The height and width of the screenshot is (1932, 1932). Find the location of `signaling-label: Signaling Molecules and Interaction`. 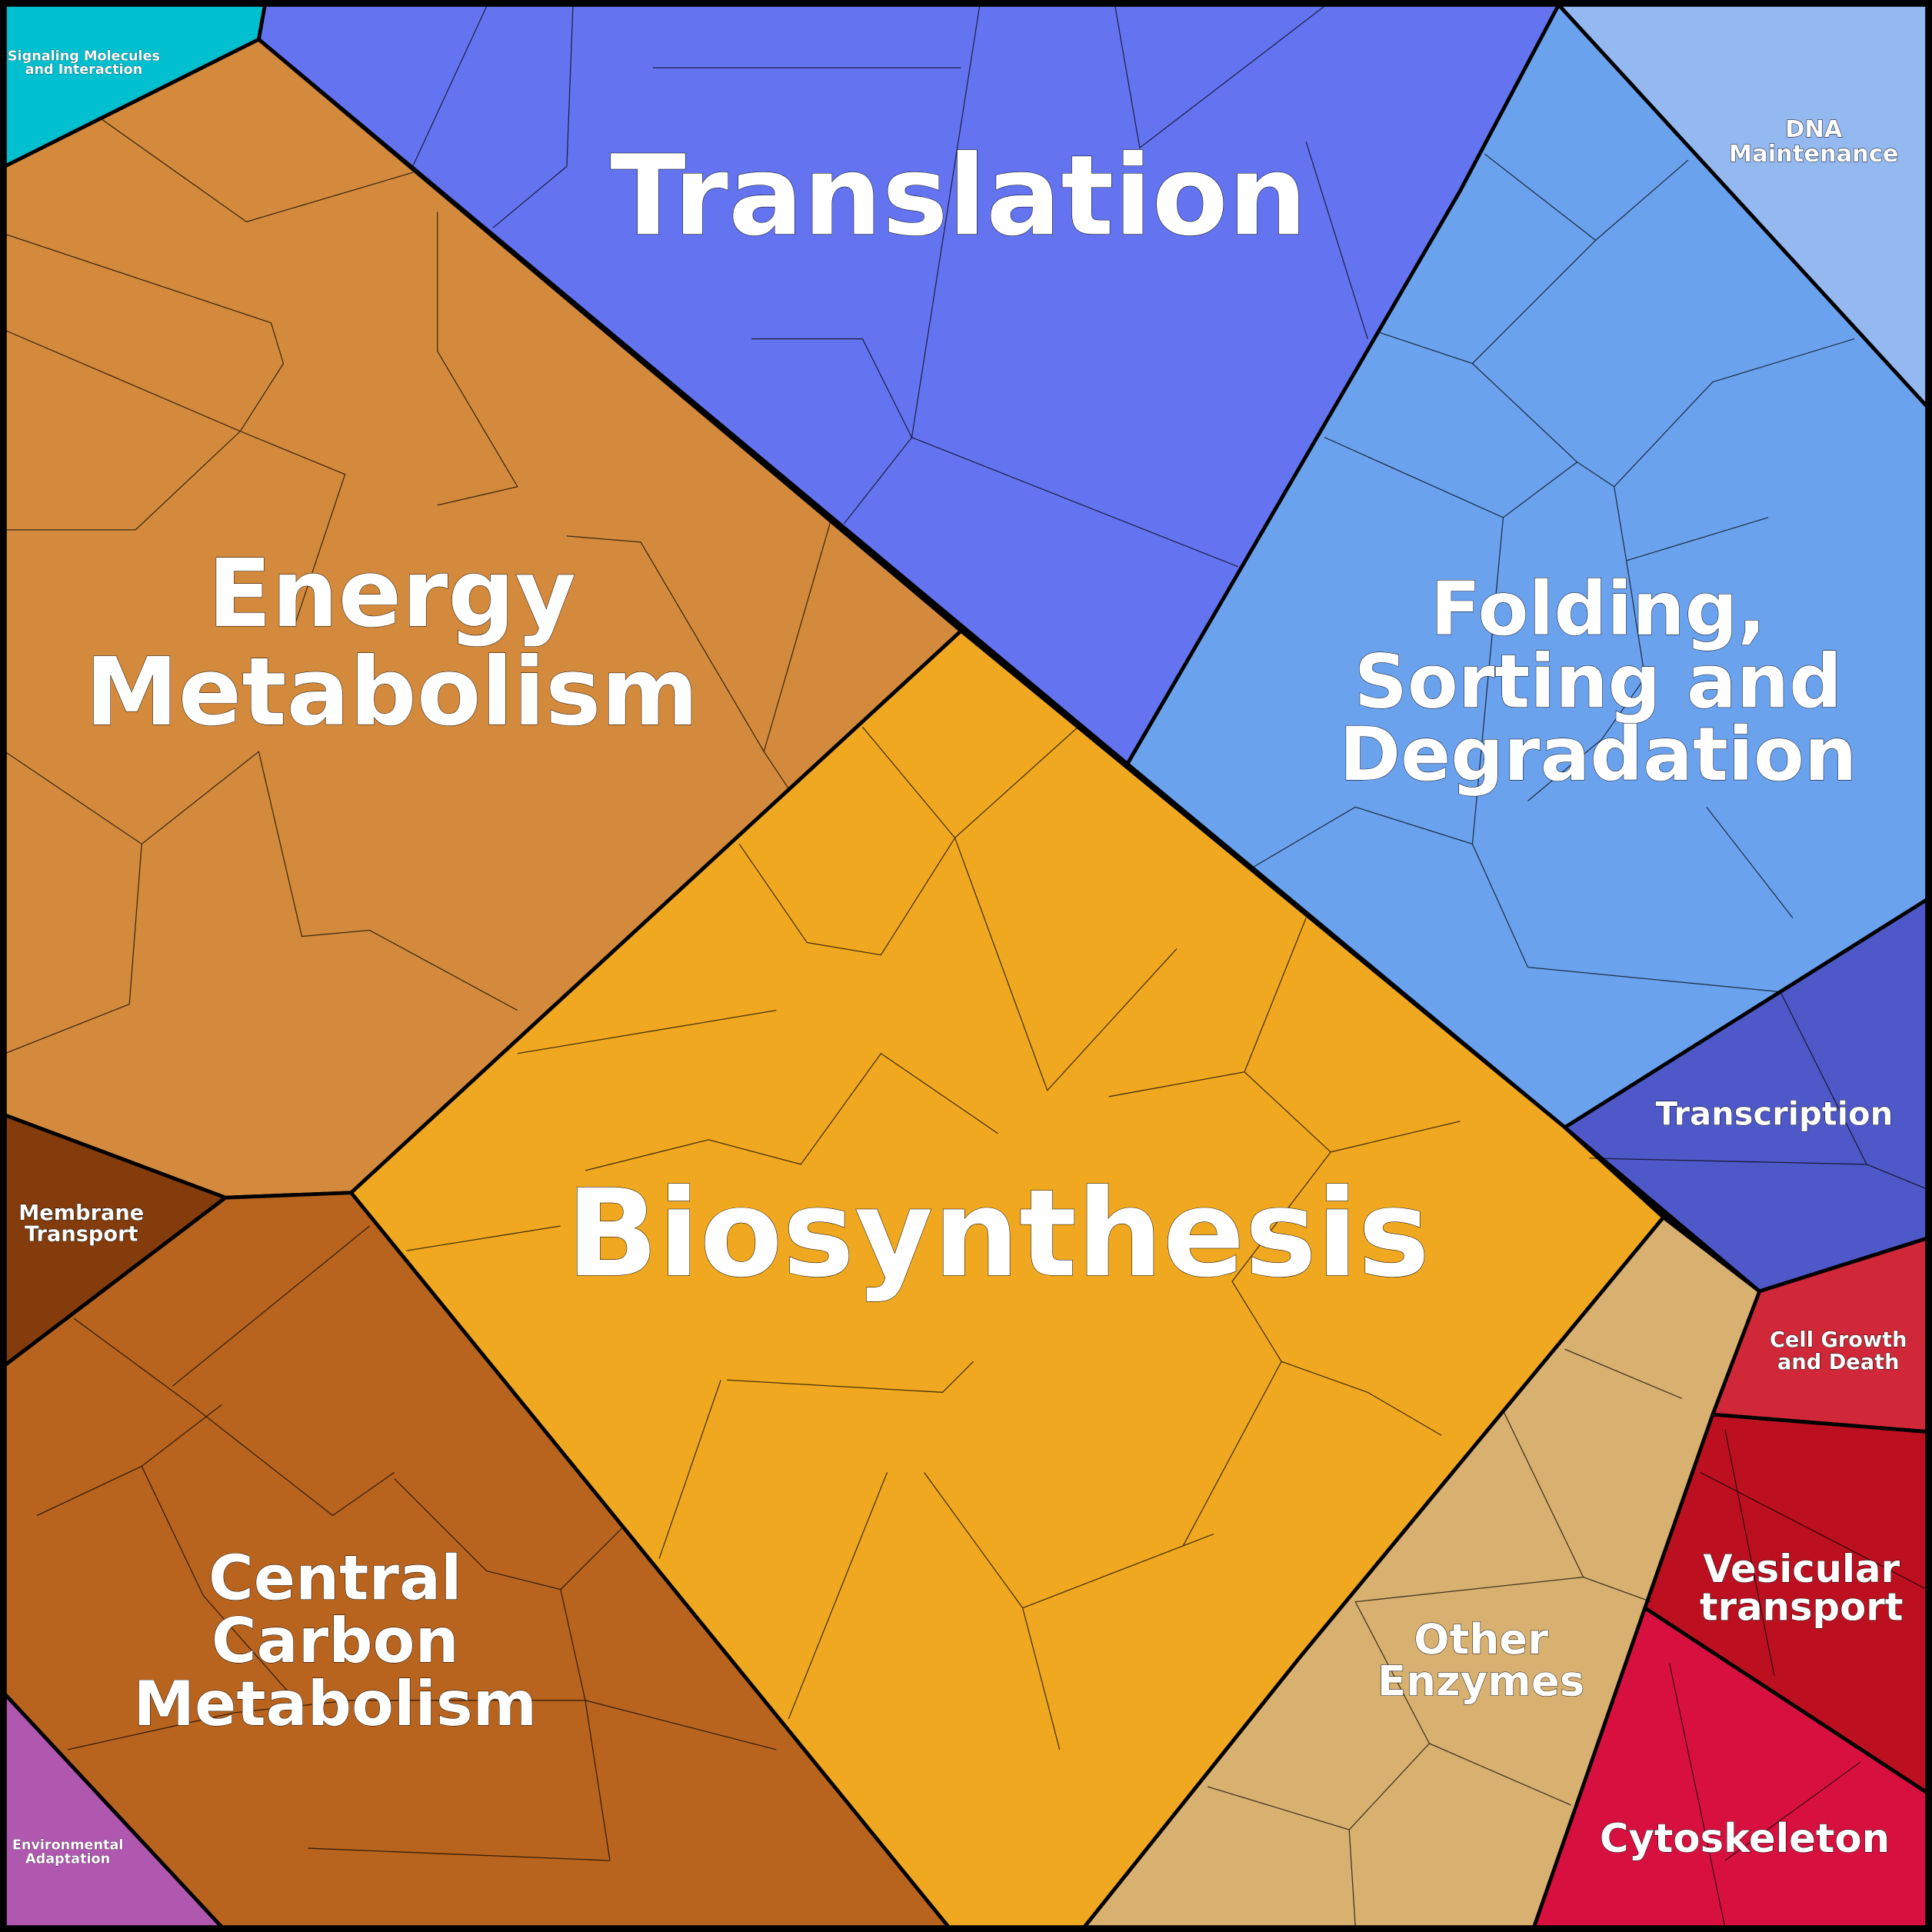

signaling-label: Signaling Molecules and Interaction is located at coordinates (84, 63).